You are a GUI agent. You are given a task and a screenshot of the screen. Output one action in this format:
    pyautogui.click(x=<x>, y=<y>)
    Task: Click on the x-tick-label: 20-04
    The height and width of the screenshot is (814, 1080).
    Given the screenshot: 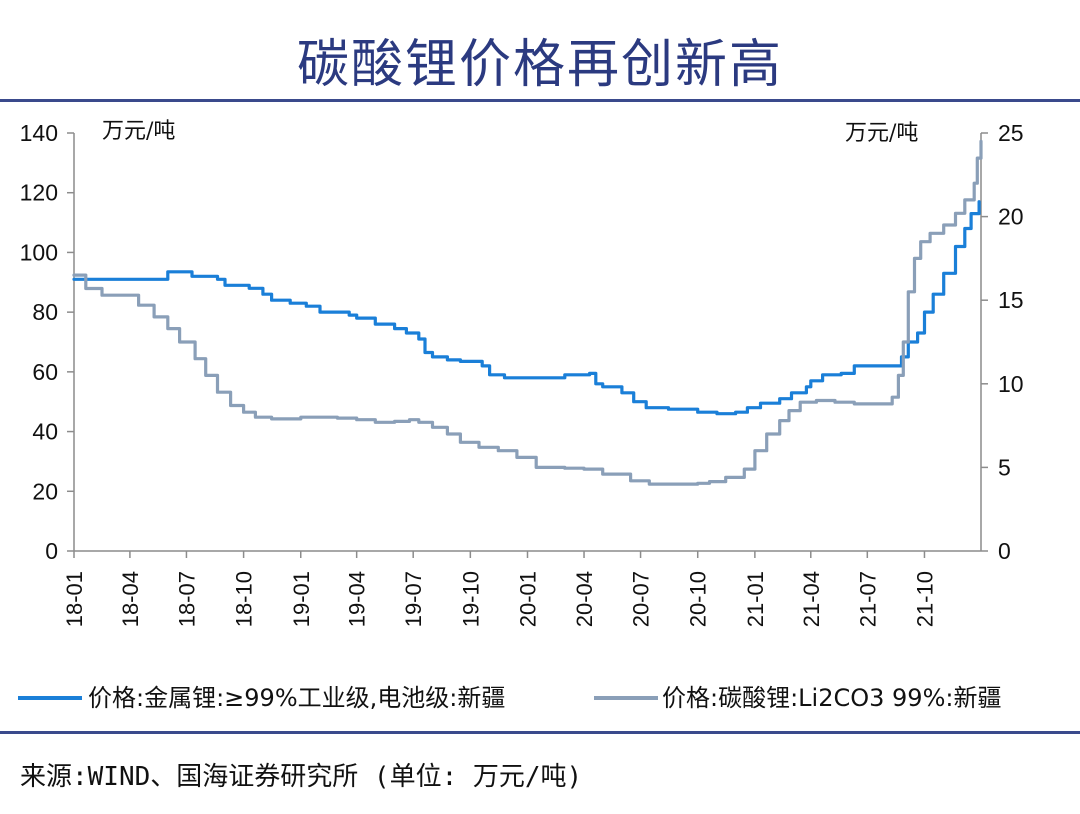 What is the action you would take?
    pyautogui.click(x=584, y=599)
    